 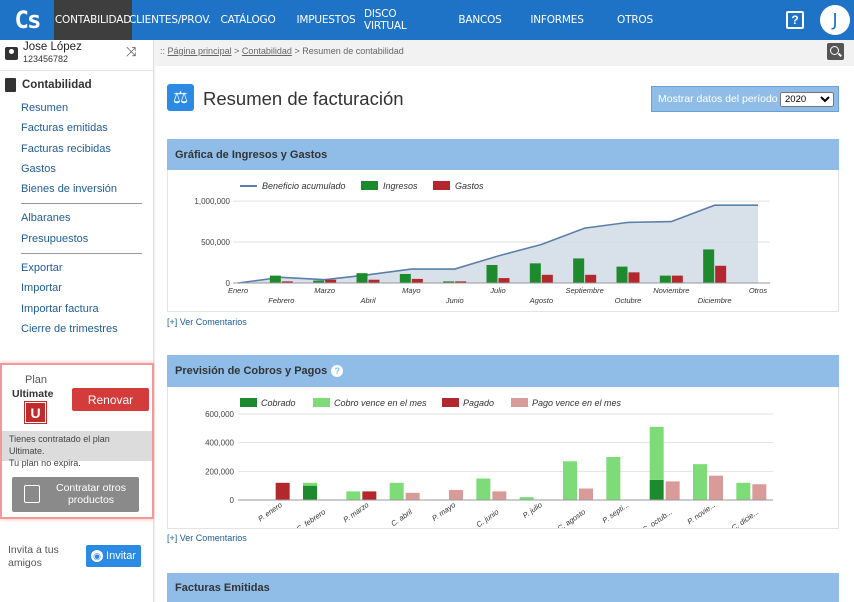 I want to click on nav-informes: INFORMES, so click(x=557, y=20).